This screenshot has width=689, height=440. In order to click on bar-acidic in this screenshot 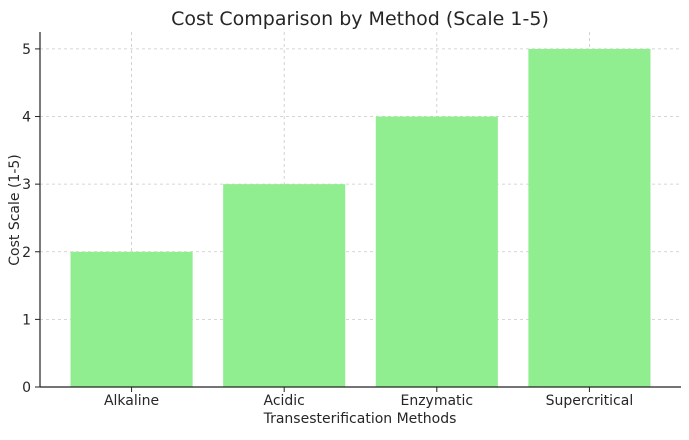, I will do `click(284, 285)`.